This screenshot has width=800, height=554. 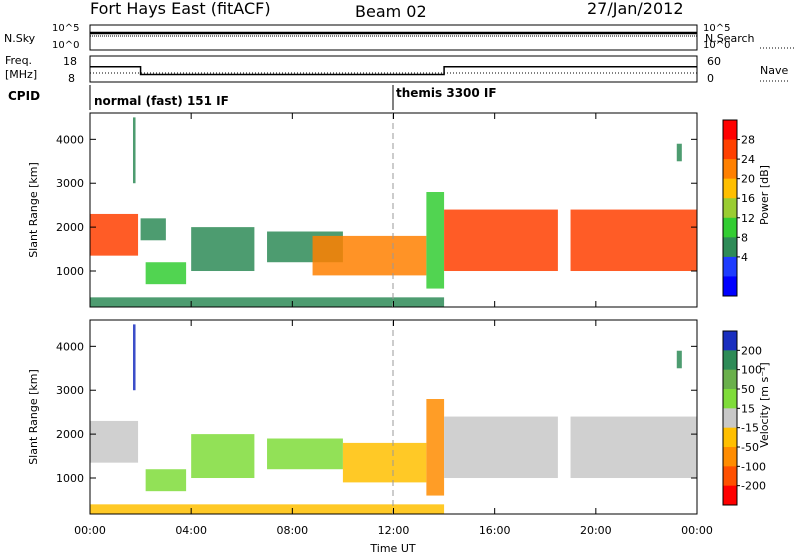 What do you see at coordinates (748, 179) in the screenshot?
I see `power-colorbar-tick-label-2: 20` at bounding box center [748, 179].